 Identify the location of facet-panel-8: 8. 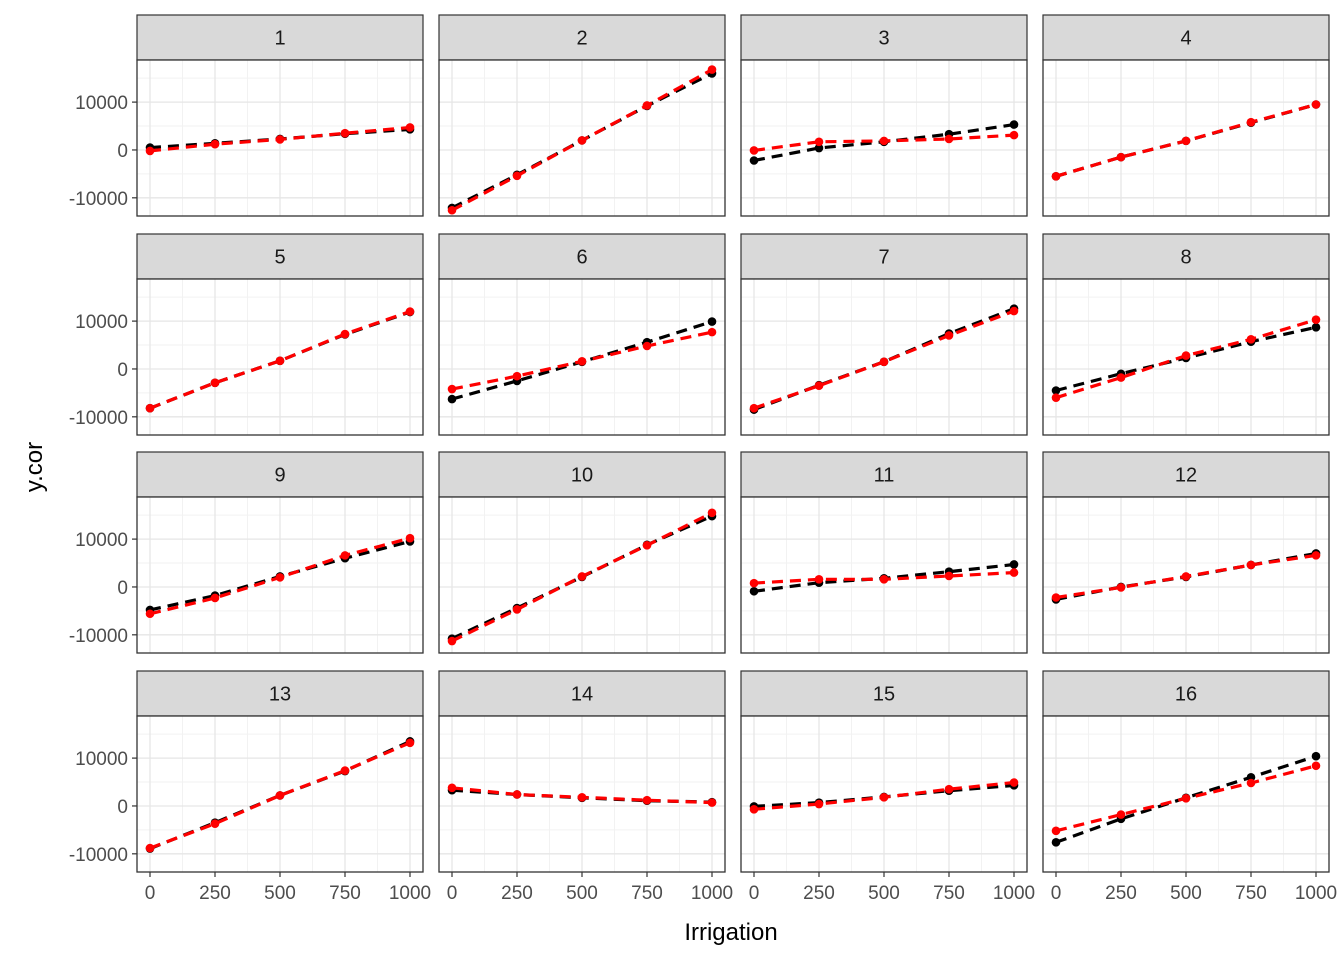
(1186, 334).